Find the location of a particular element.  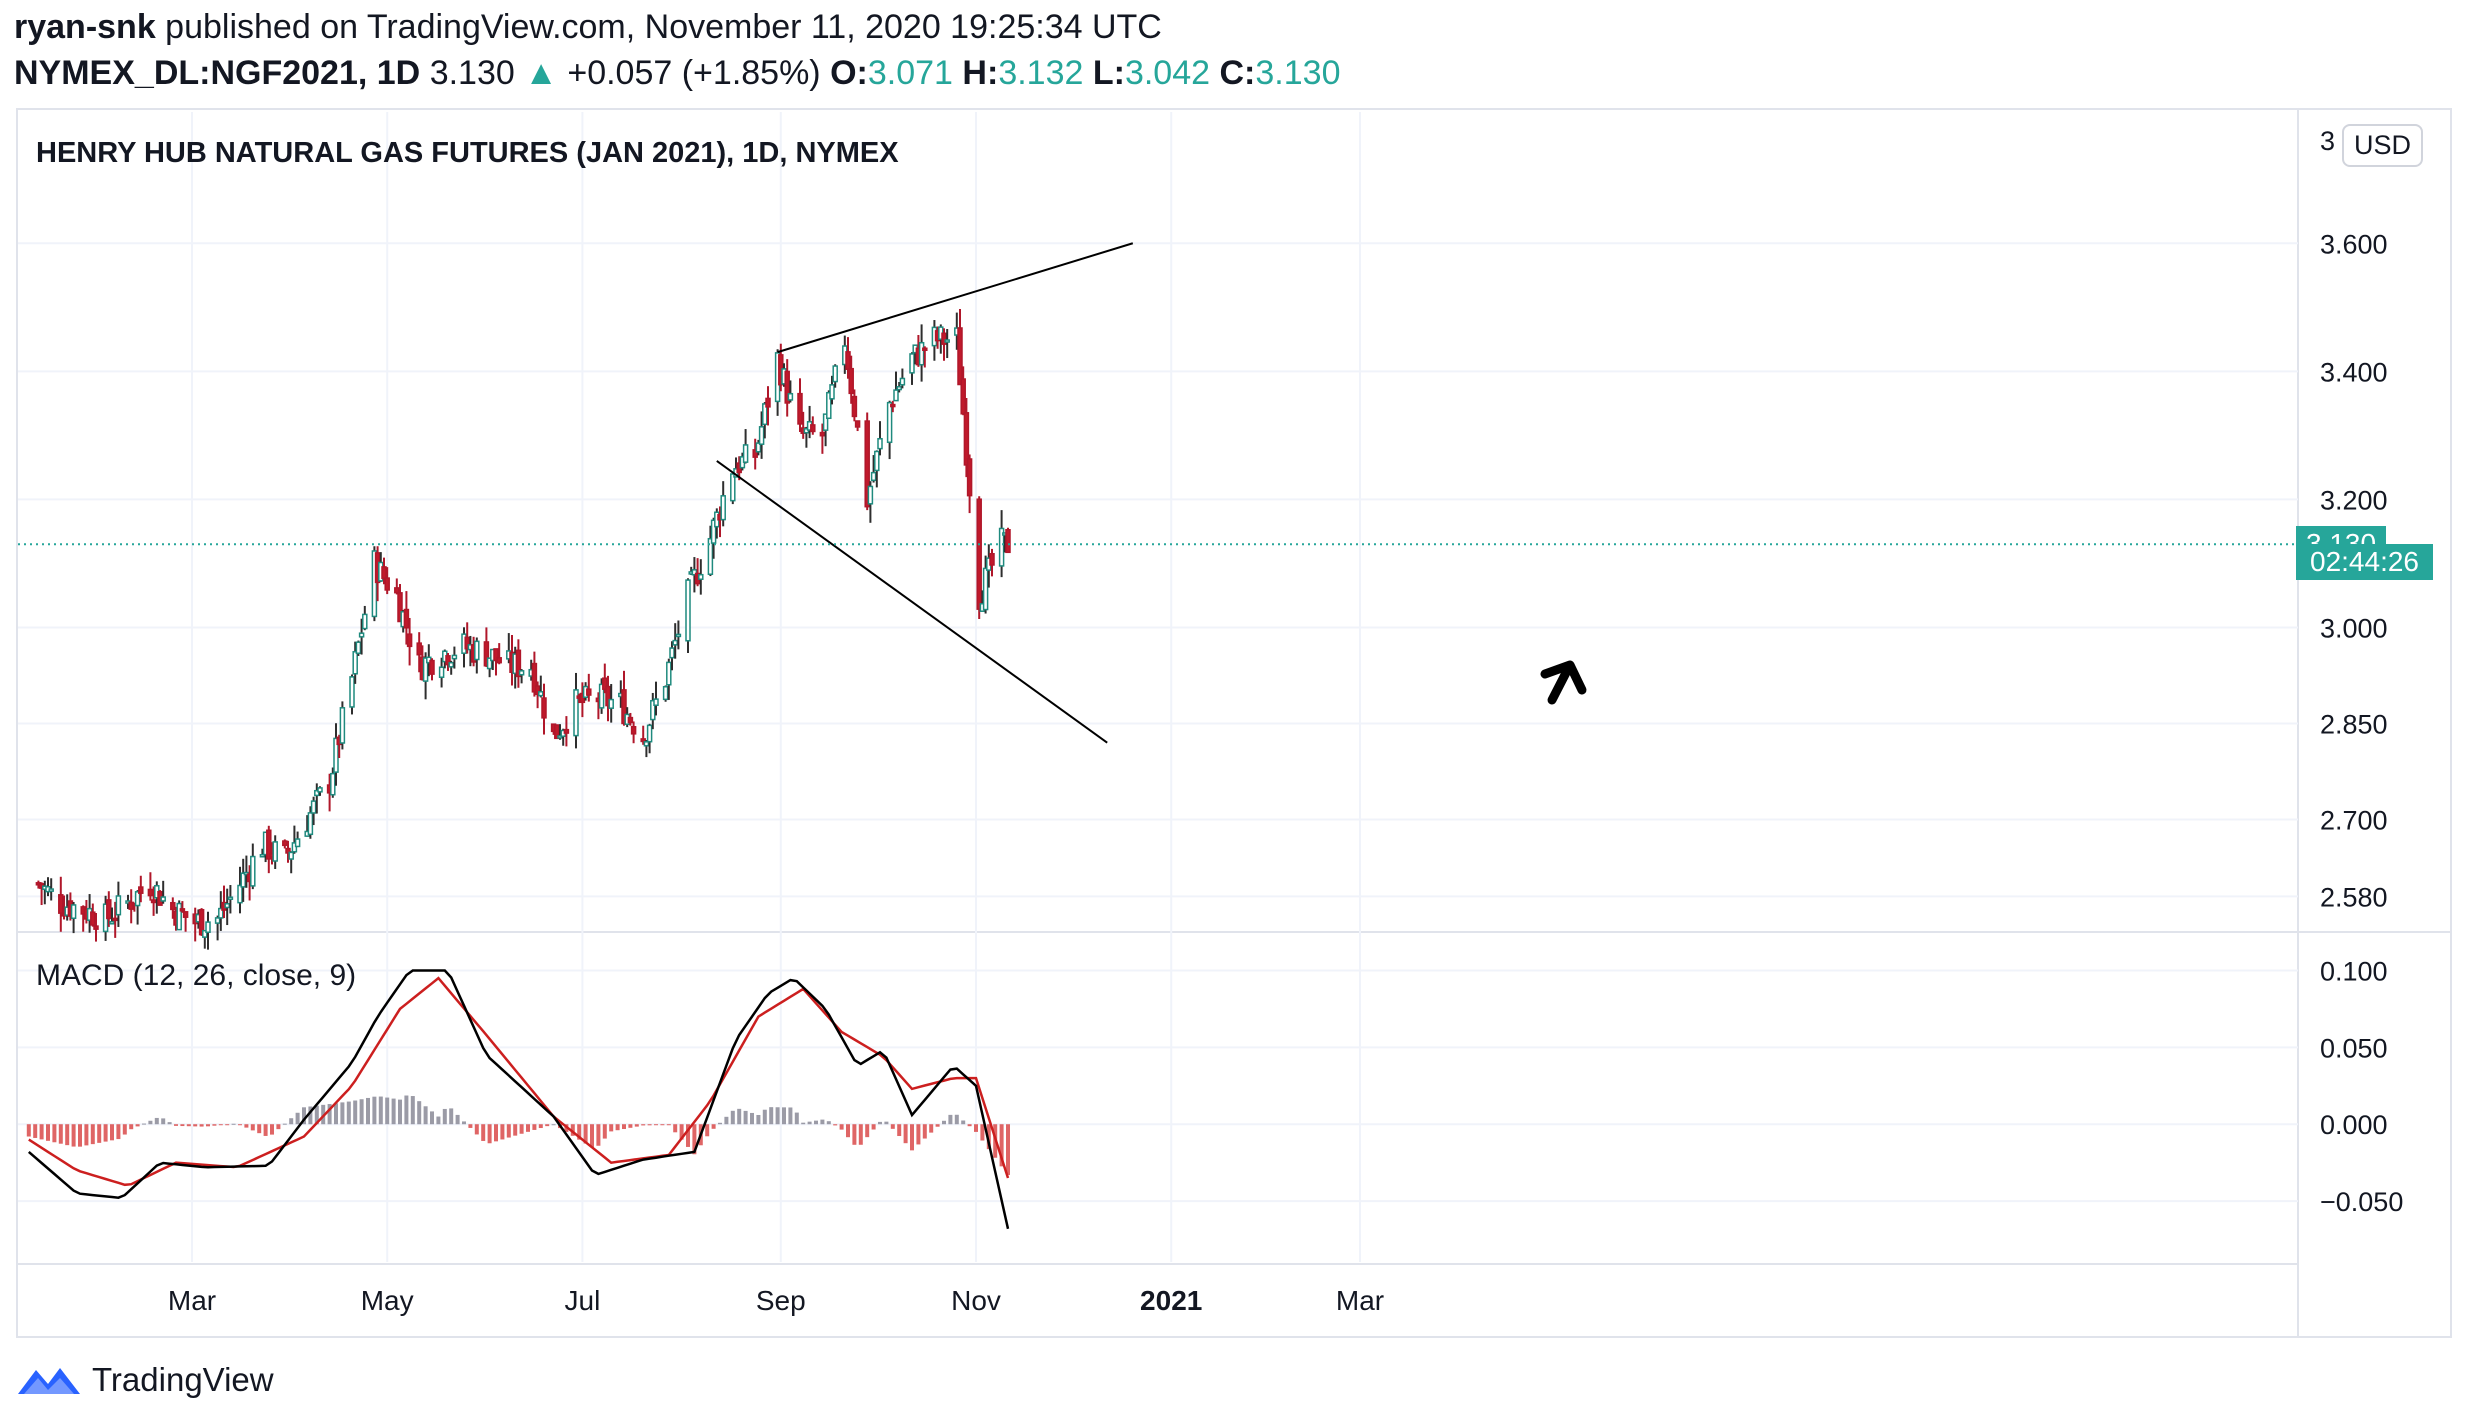

price-tick-label: 3.600 is located at coordinates (2354, 244).